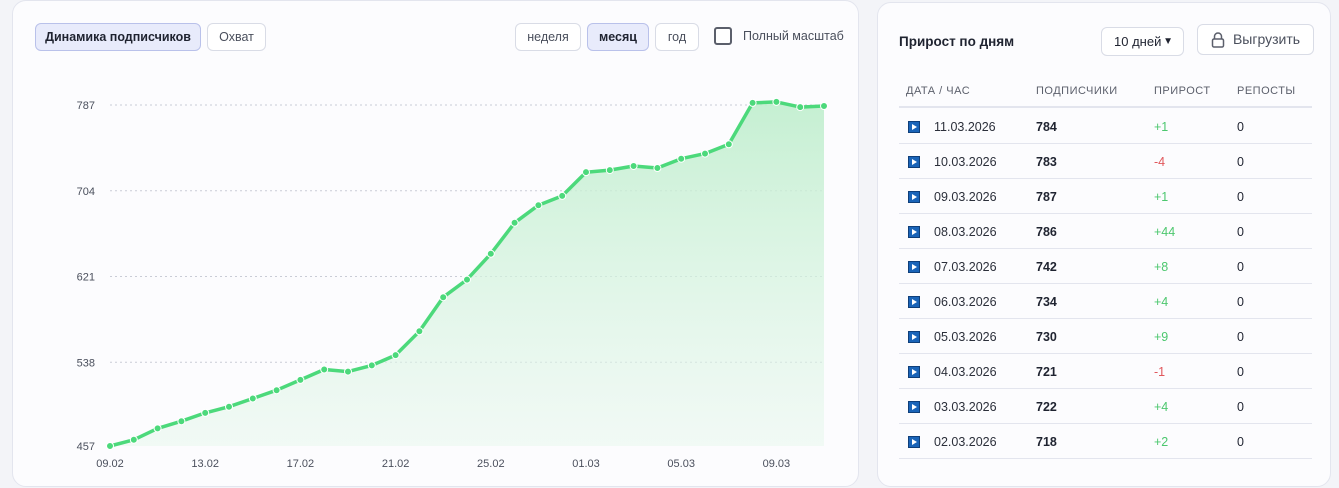  I want to click on row-growth: -1, so click(1160, 372).